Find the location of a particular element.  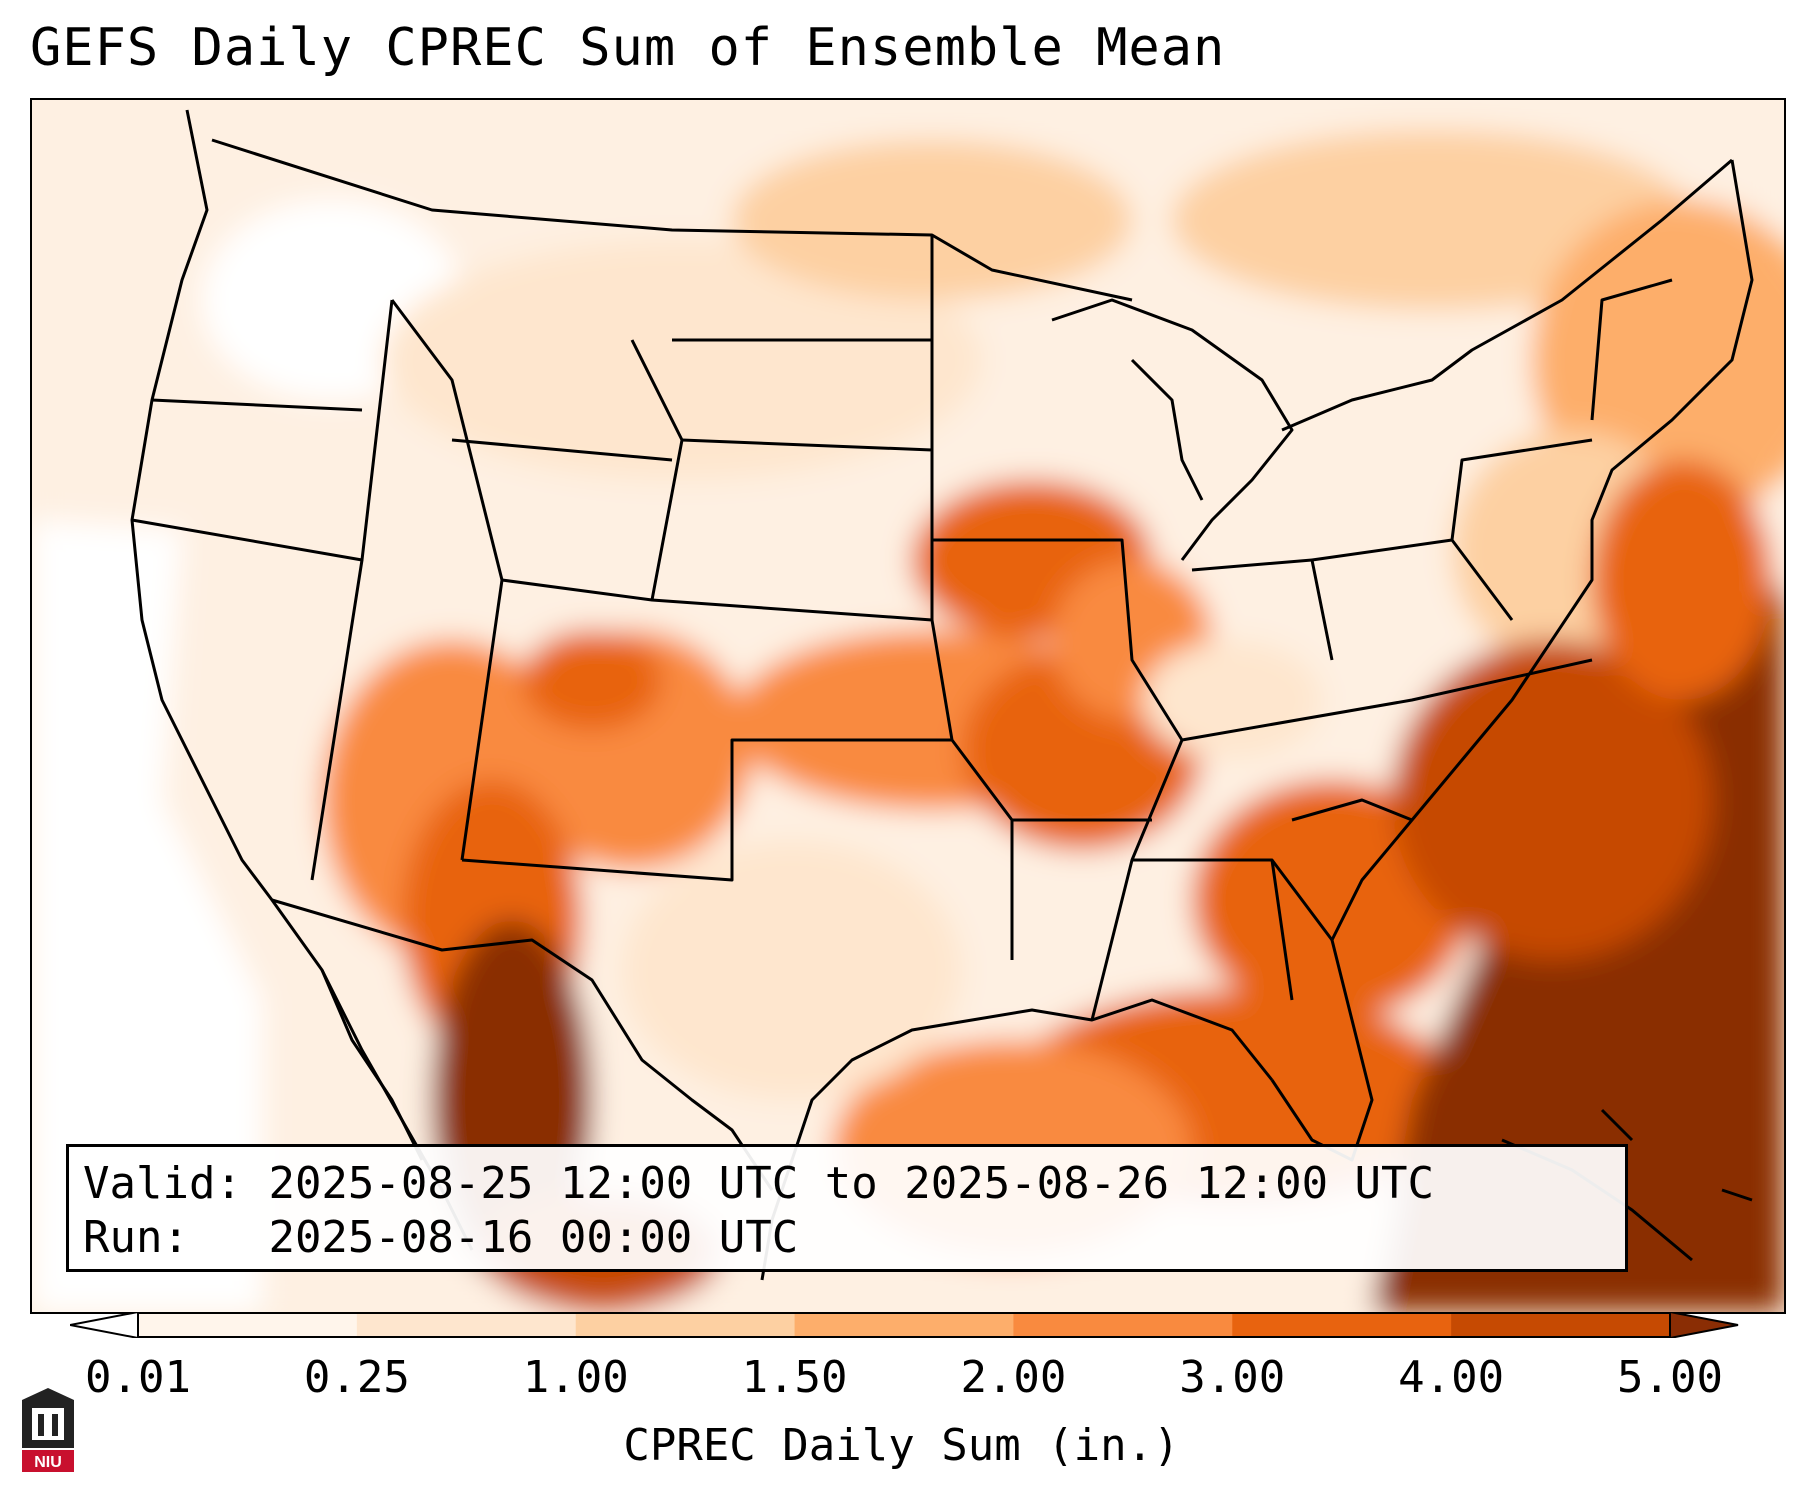

niu-logo: NIU is located at coordinates (48, 1430).